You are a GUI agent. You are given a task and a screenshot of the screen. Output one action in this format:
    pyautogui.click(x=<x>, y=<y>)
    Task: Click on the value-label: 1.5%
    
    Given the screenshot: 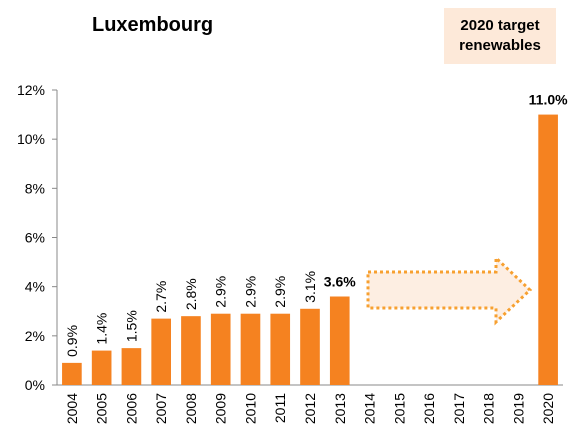 What is the action you would take?
    pyautogui.click(x=131, y=326)
    